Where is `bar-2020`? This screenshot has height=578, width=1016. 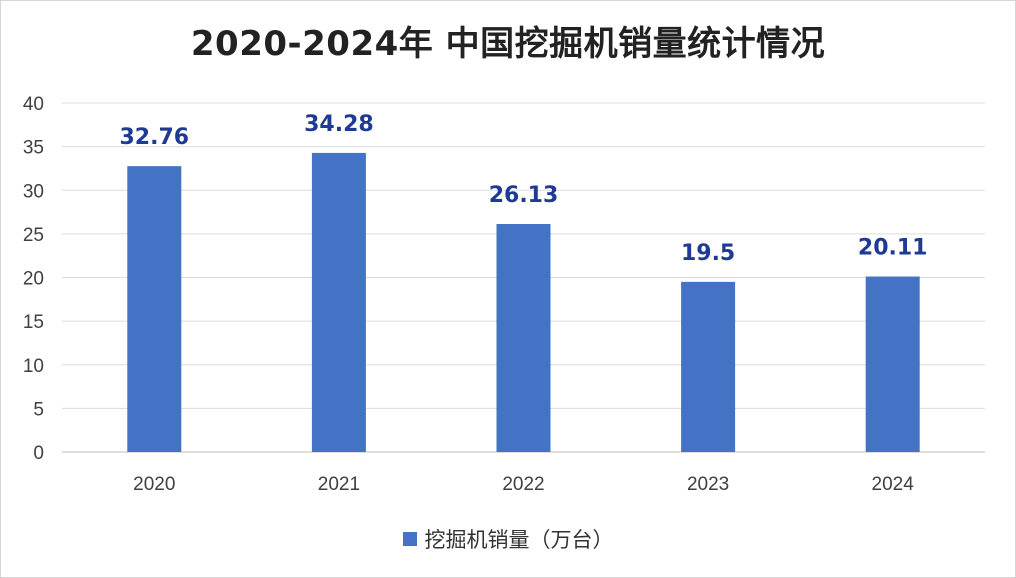 bar-2020 is located at coordinates (154, 309).